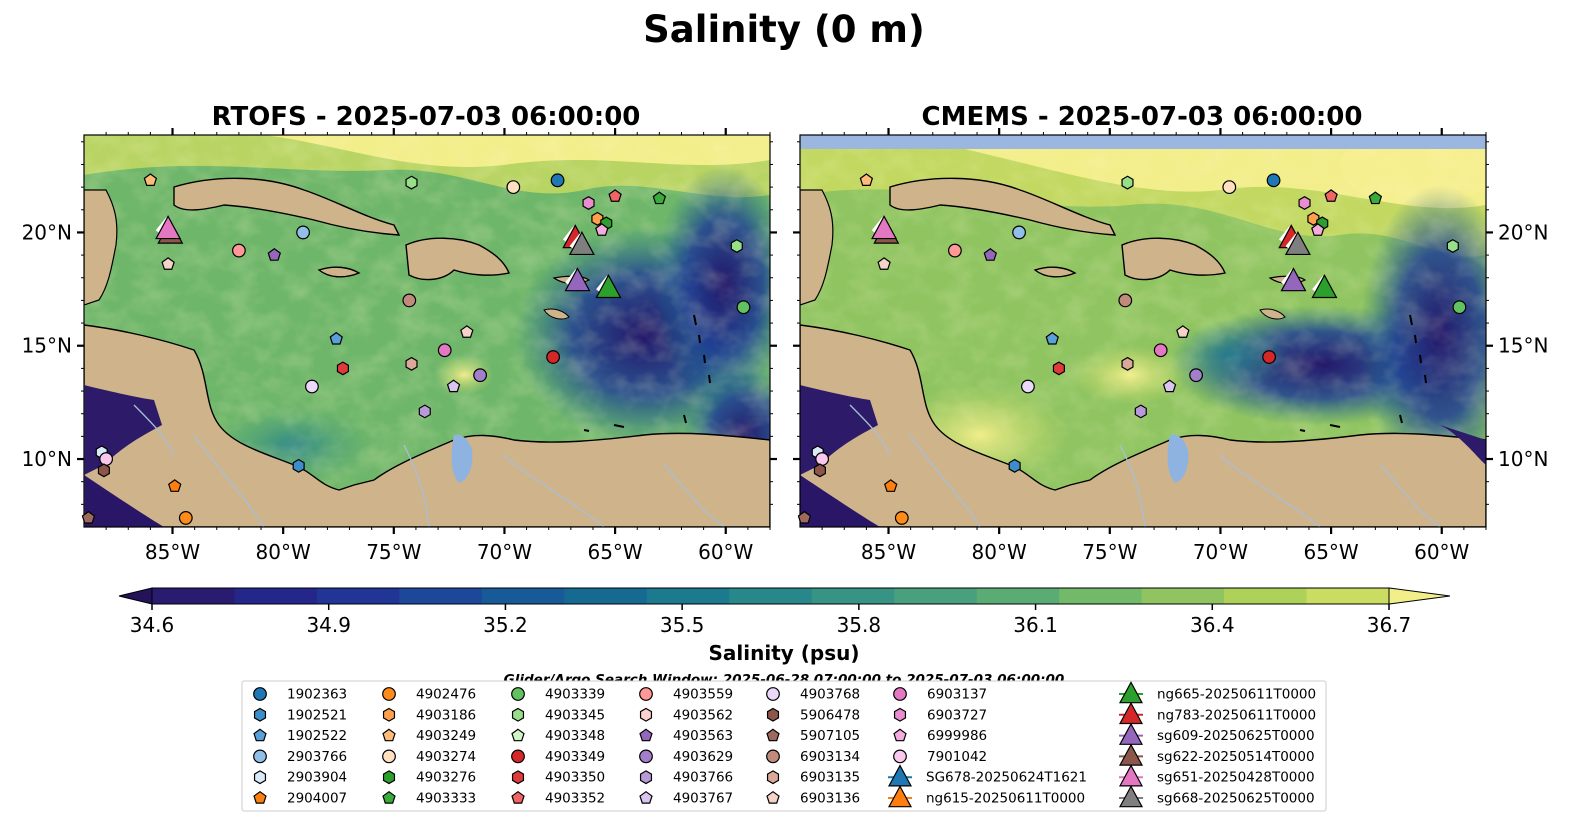 The width and height of the screenshot is (1577, 829). Describe the element at coordinates (614, 552) in the screenshot. I see `lon-tick-label: 65°W` at that location.